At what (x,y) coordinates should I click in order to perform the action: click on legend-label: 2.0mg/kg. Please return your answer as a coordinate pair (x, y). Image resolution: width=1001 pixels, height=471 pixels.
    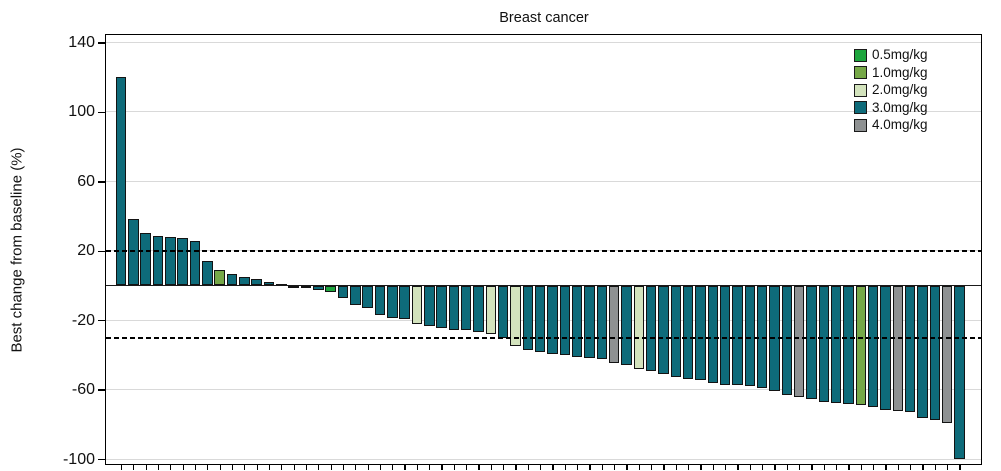
    Looking at the image, I should click on (900, 90).